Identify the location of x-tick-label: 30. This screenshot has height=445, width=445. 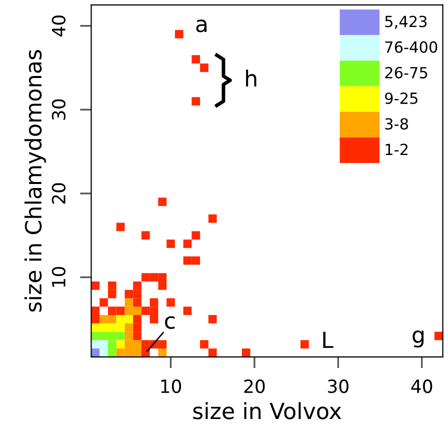
(338, 386).